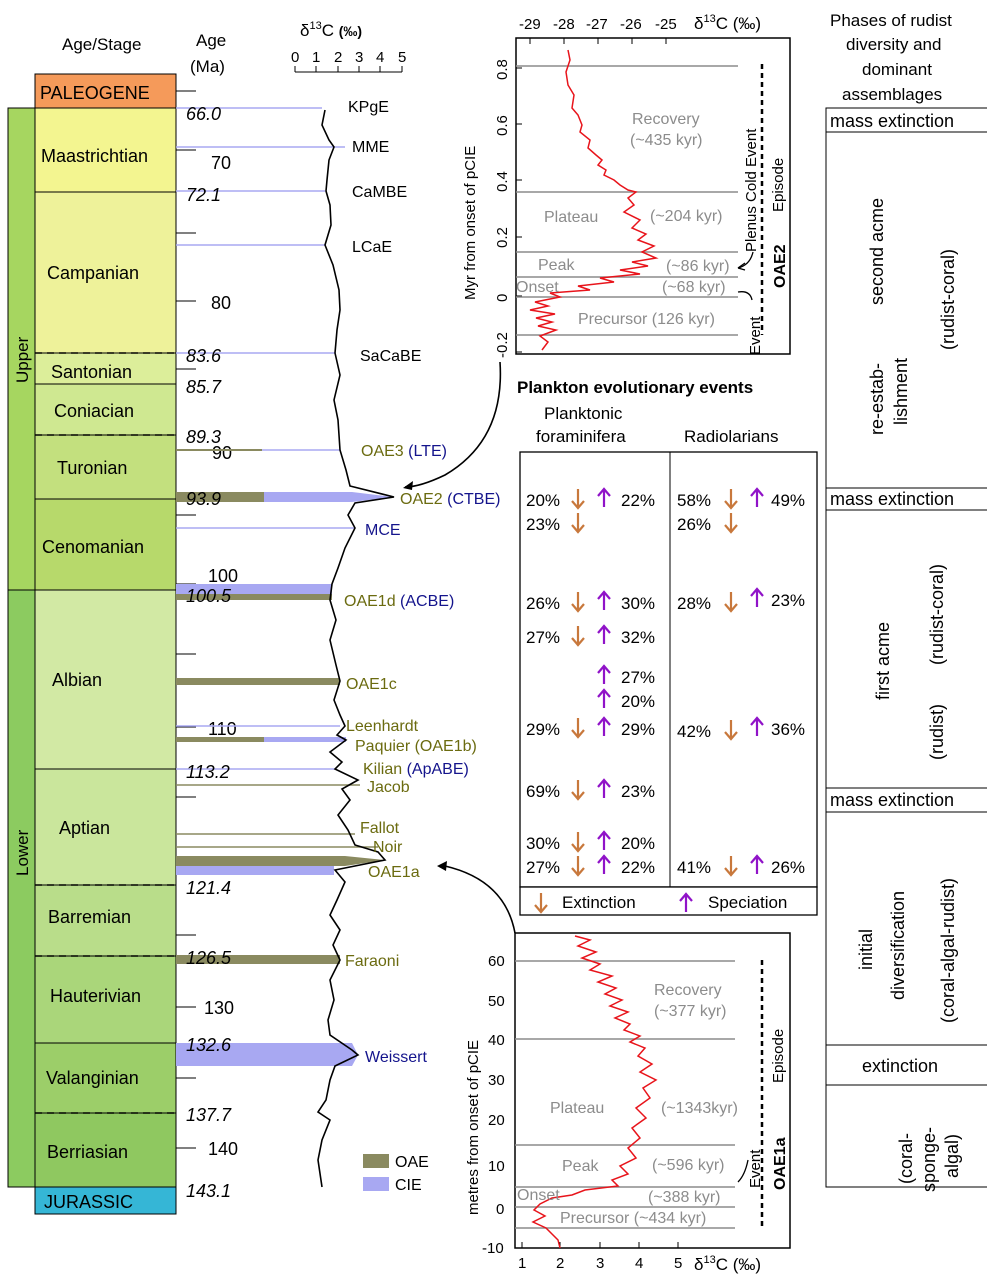  I want to click on svg-text: diversification, so click(898, 945).